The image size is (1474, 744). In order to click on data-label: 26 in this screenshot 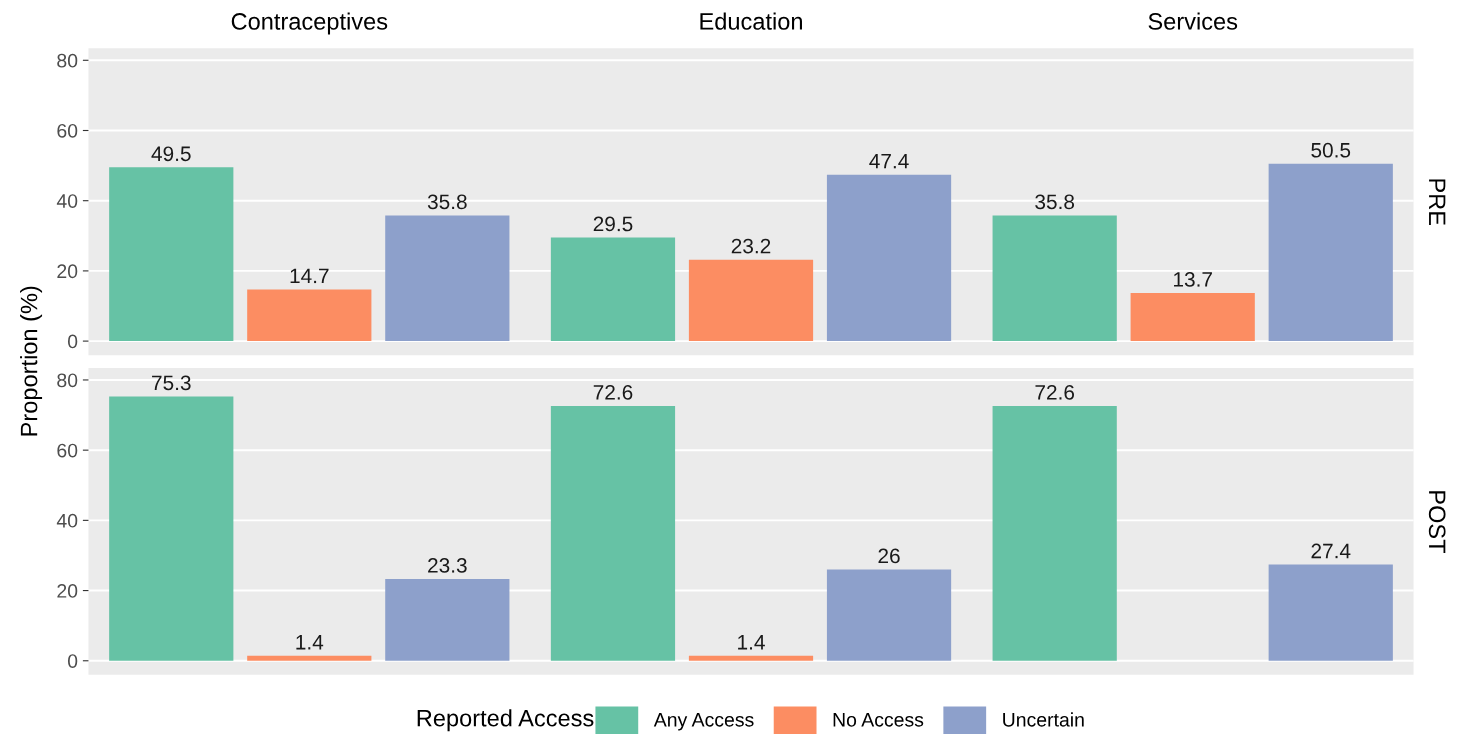, I will do `click(889, 556)`.